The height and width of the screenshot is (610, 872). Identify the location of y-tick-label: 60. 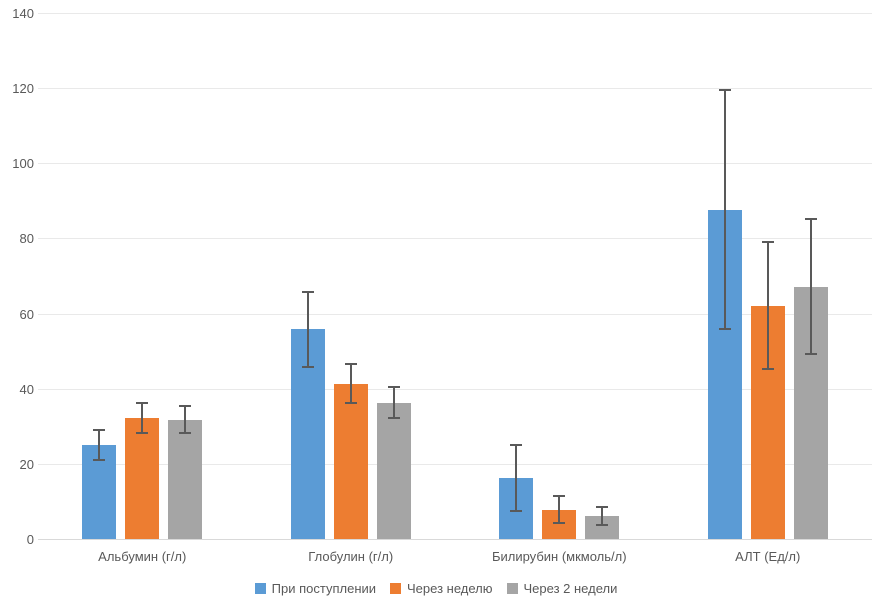
(26, 314).